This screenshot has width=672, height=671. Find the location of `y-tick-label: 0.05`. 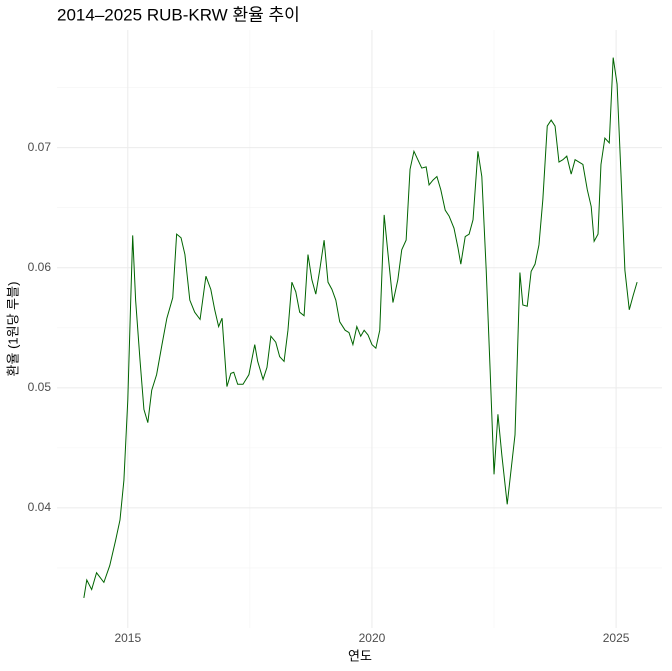

y-tick-label: 0.05 is located at coordinates (40, 387).